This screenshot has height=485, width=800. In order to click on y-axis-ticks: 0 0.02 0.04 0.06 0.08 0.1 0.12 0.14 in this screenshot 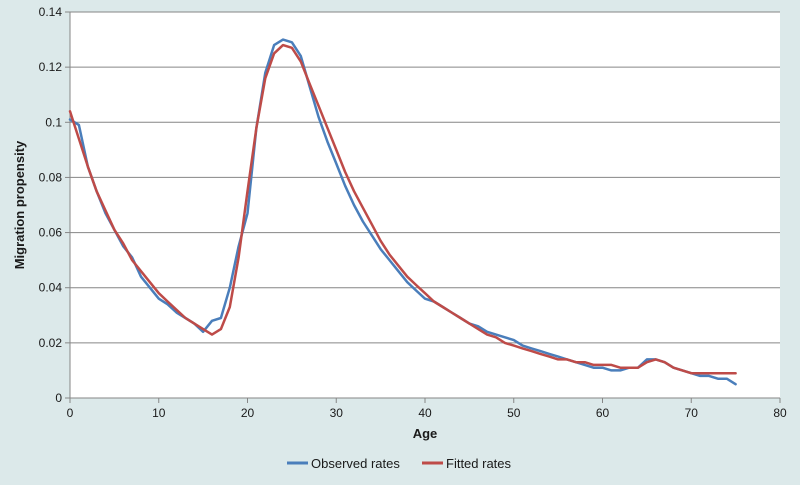, I will do `click(54, 205)`.